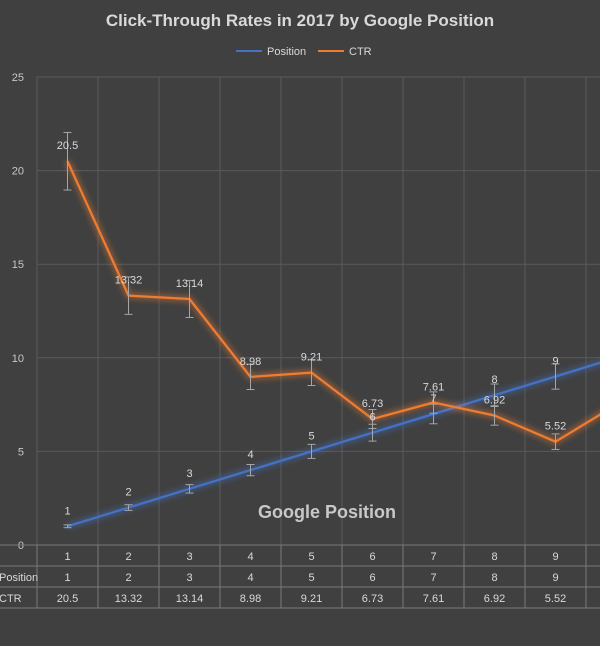 The height and width of the screenshot is (646, 600). What do you see at coordinates (311, 436) in the screenshot?
I see `data-label-position: 5` at bounding box center [311, 436].